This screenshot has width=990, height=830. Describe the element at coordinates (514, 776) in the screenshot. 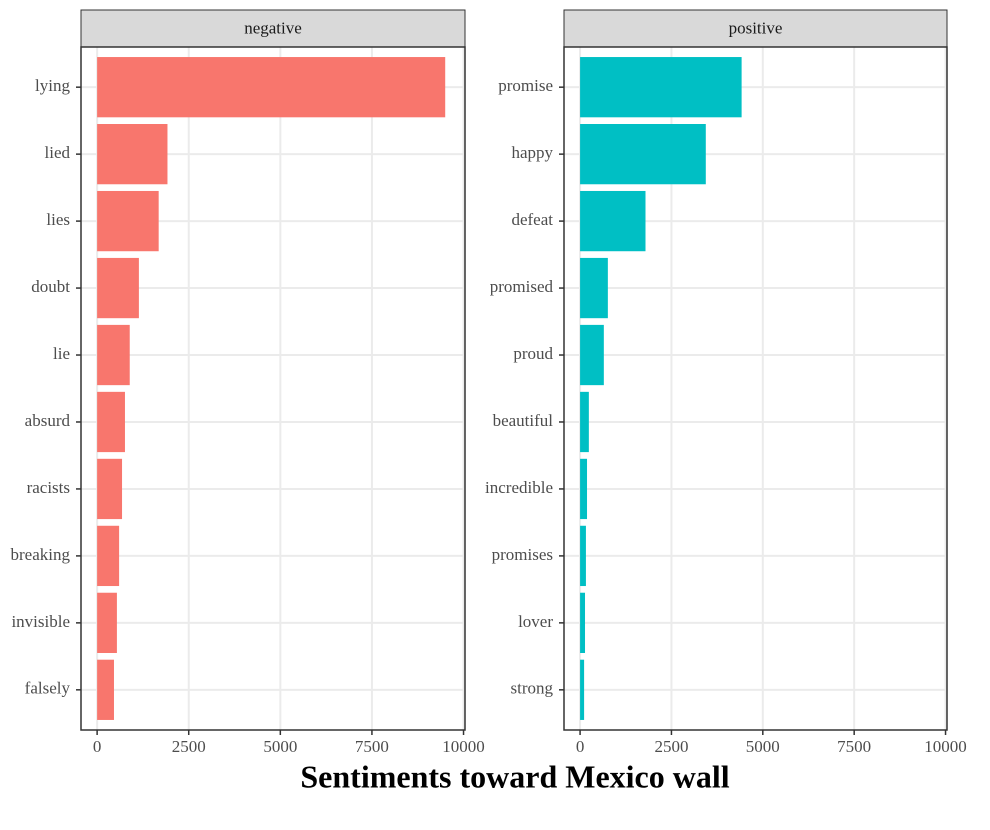

I see `chart-title: Sentiments toward Mexico wall` at that location.